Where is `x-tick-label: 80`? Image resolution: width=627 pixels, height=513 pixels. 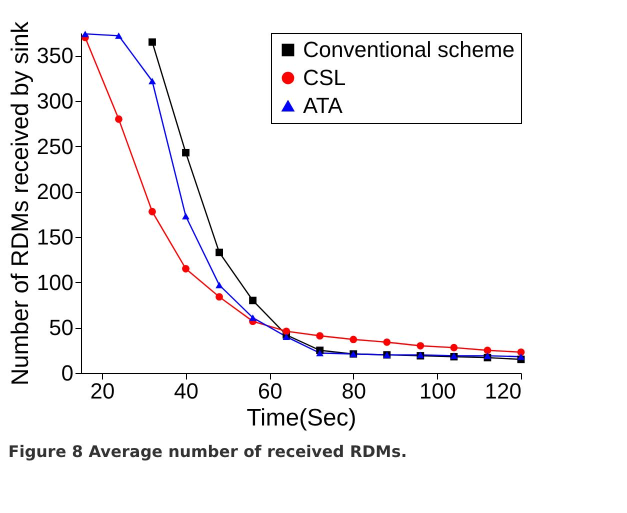 x-tick-label: 80 is located at coordinates (354, 391).